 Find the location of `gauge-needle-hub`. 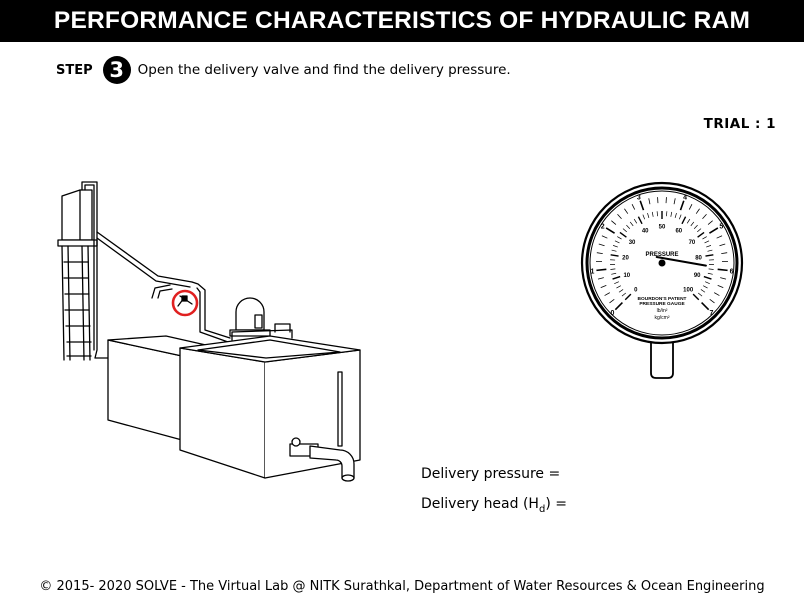

gauge-needle-hub is located at coordinates (662, 263).